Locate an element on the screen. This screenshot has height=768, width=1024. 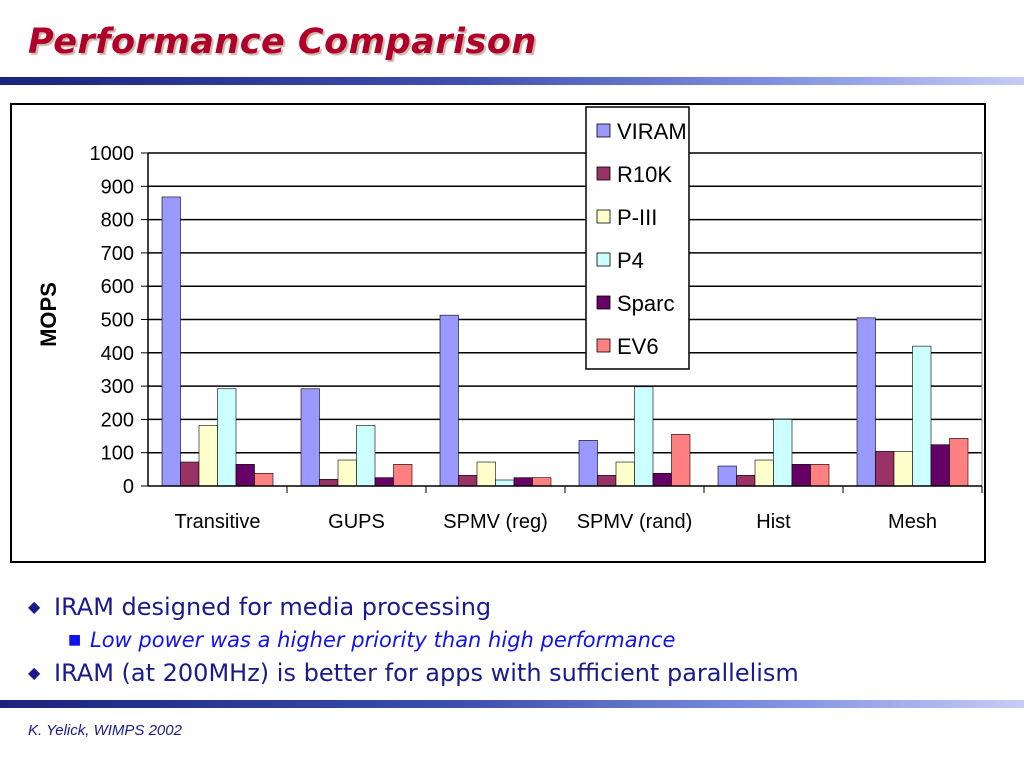
y-axis-title: MOPS is located at coordinates (48, 314).